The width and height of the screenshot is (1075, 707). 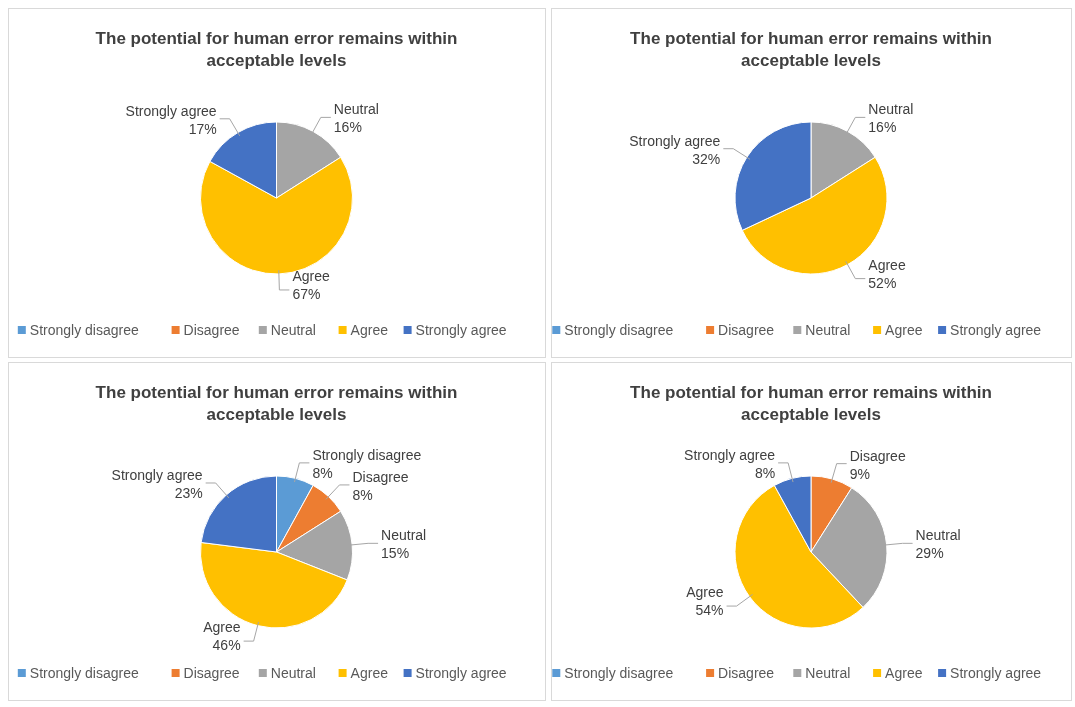 What do you see at coordinates (306, 293) in the screenshot?
I see `data-label: 67%` at bounding box center [306, 293].